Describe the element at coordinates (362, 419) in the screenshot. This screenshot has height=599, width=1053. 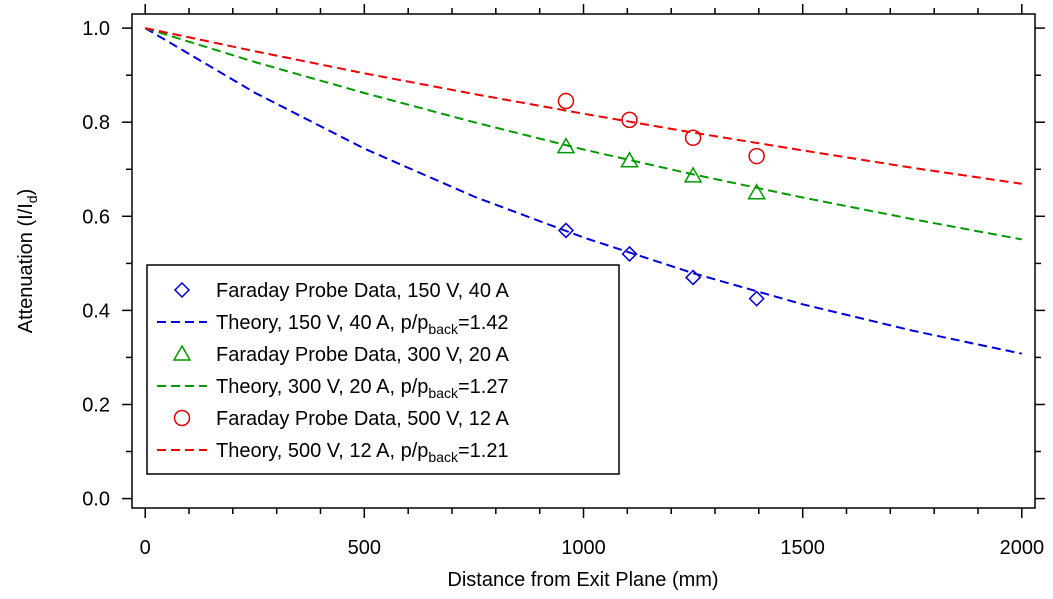
I see `legend-label-4: Faraday Probe Data, 500 V, 12 A` at that location.